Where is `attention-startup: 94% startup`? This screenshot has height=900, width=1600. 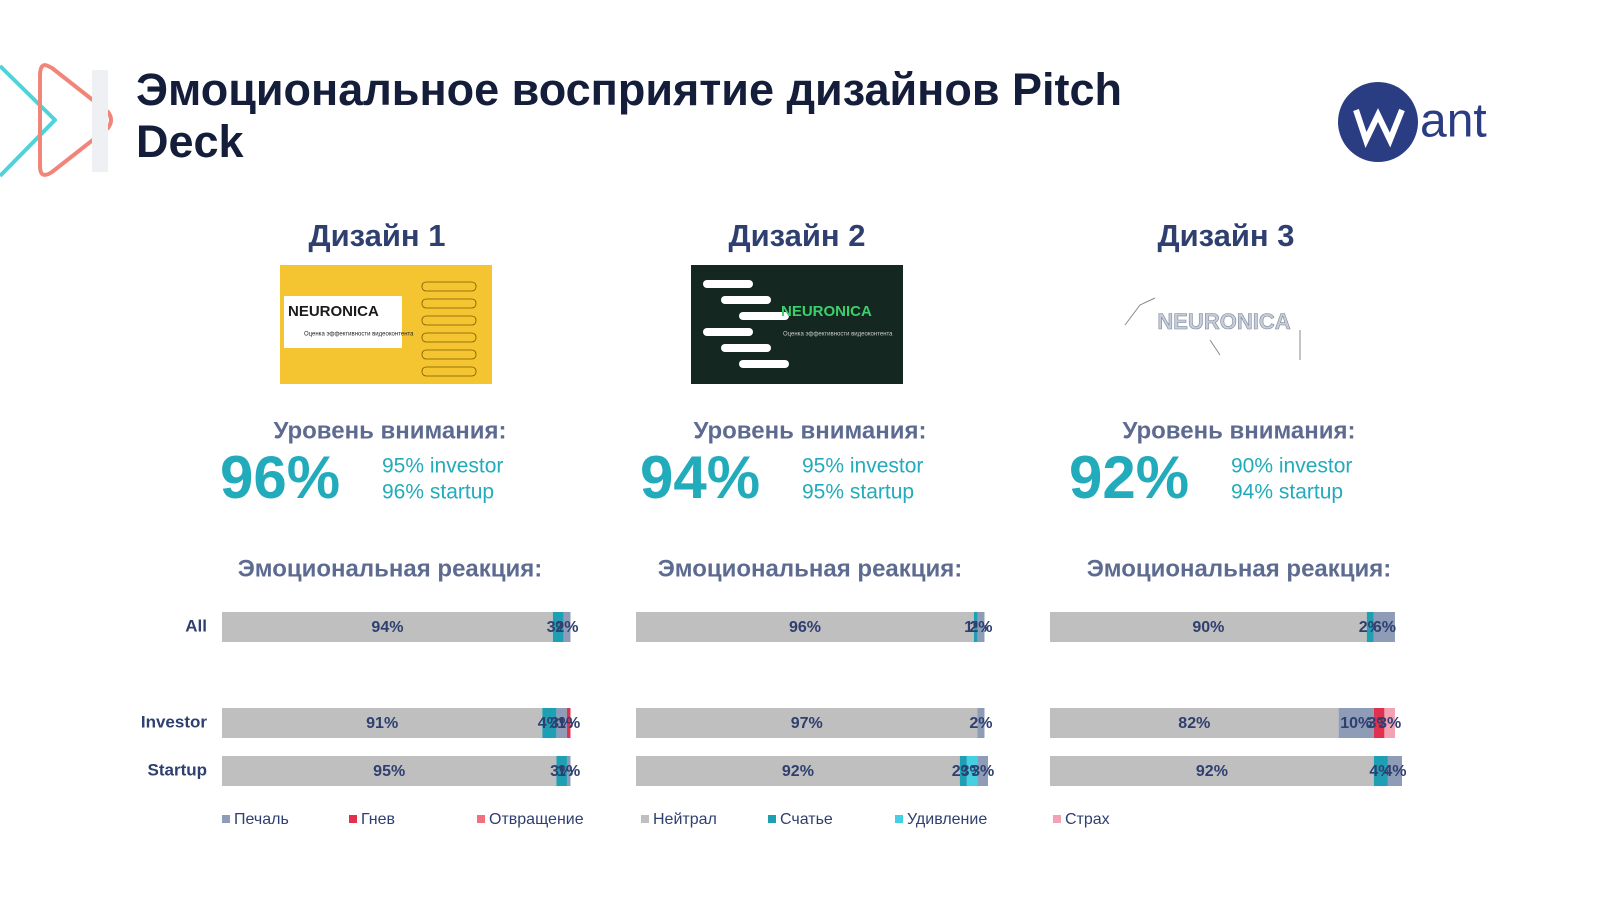
attention-startup: 94% startup is located at coordinates (1287, 492).